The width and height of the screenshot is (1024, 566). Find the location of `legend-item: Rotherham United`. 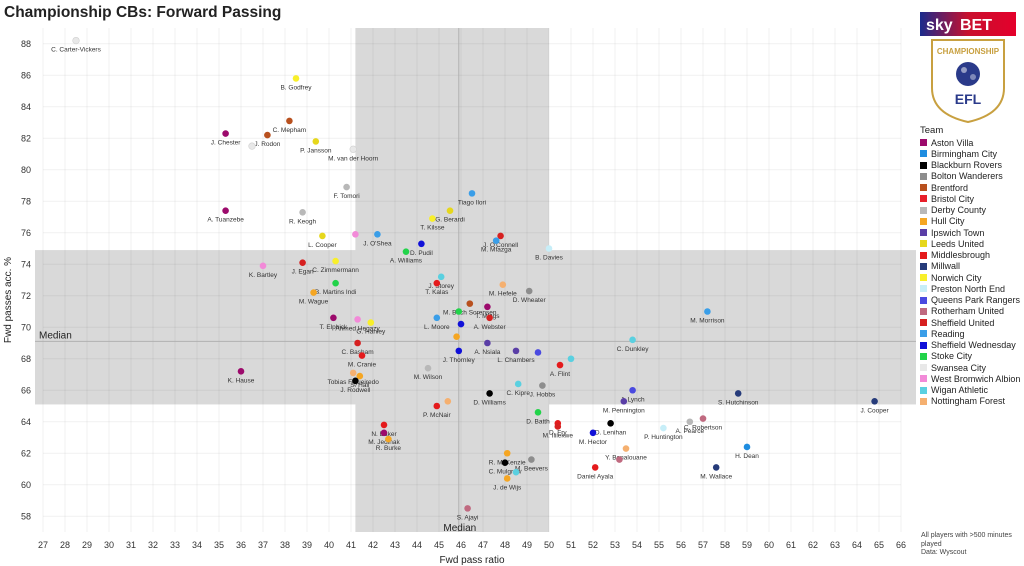

legend-item: Rotherham United is located at coordinates (970, 311).